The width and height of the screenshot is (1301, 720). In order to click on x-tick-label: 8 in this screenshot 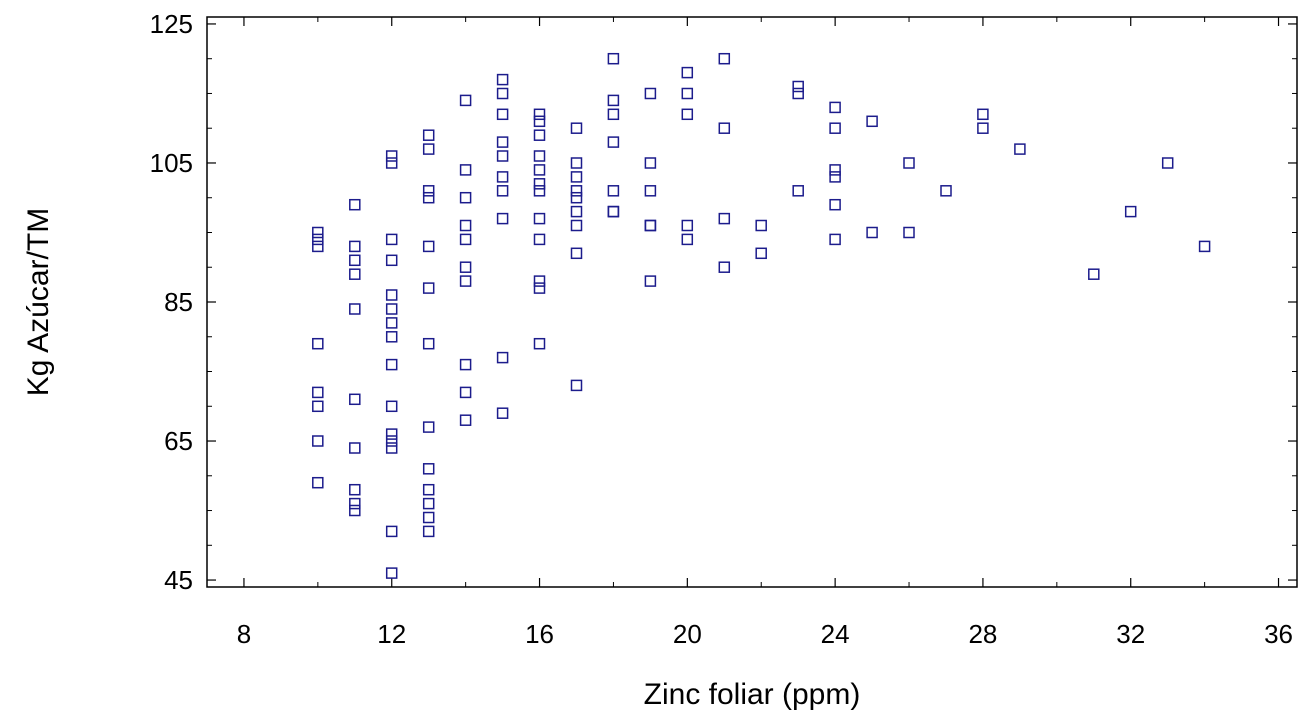, I will do `click(244, 634)`.